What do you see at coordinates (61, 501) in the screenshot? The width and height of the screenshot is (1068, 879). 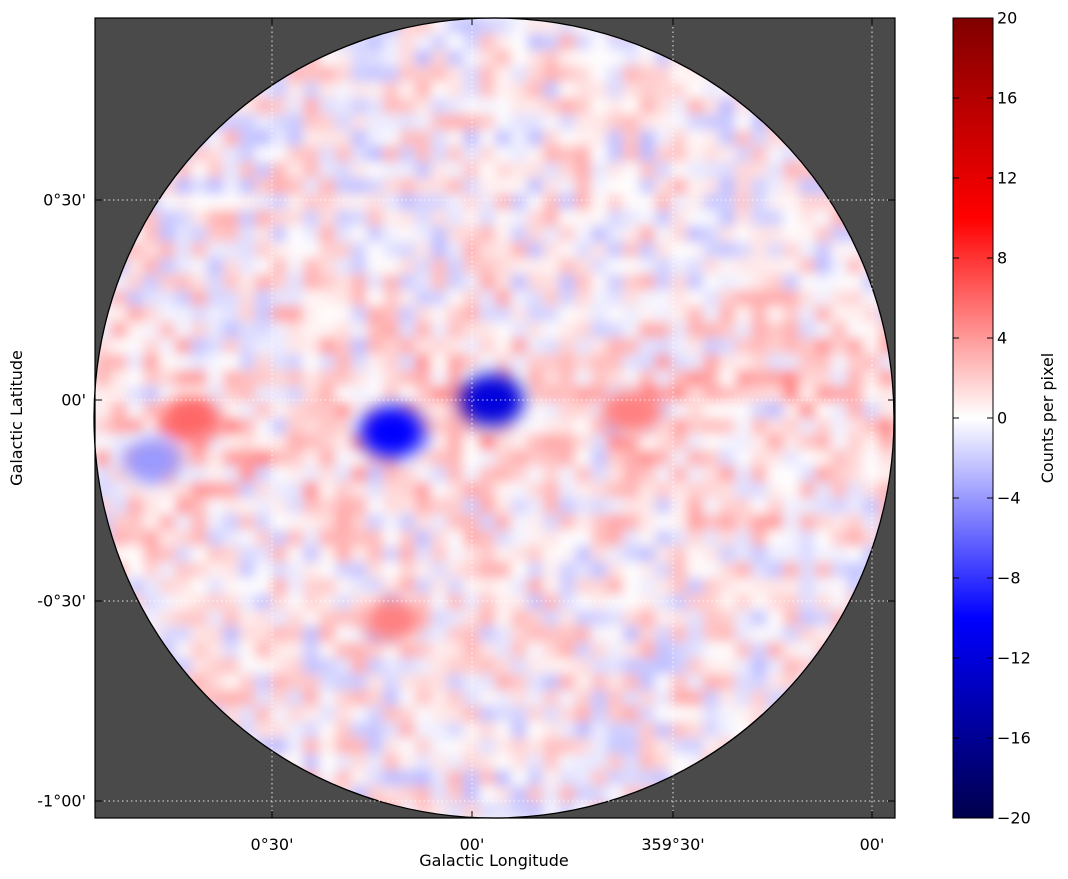 I see `y-tick-labels: 0°30' 00' -0°30' -1°00'` at bounding box center [61, 501].